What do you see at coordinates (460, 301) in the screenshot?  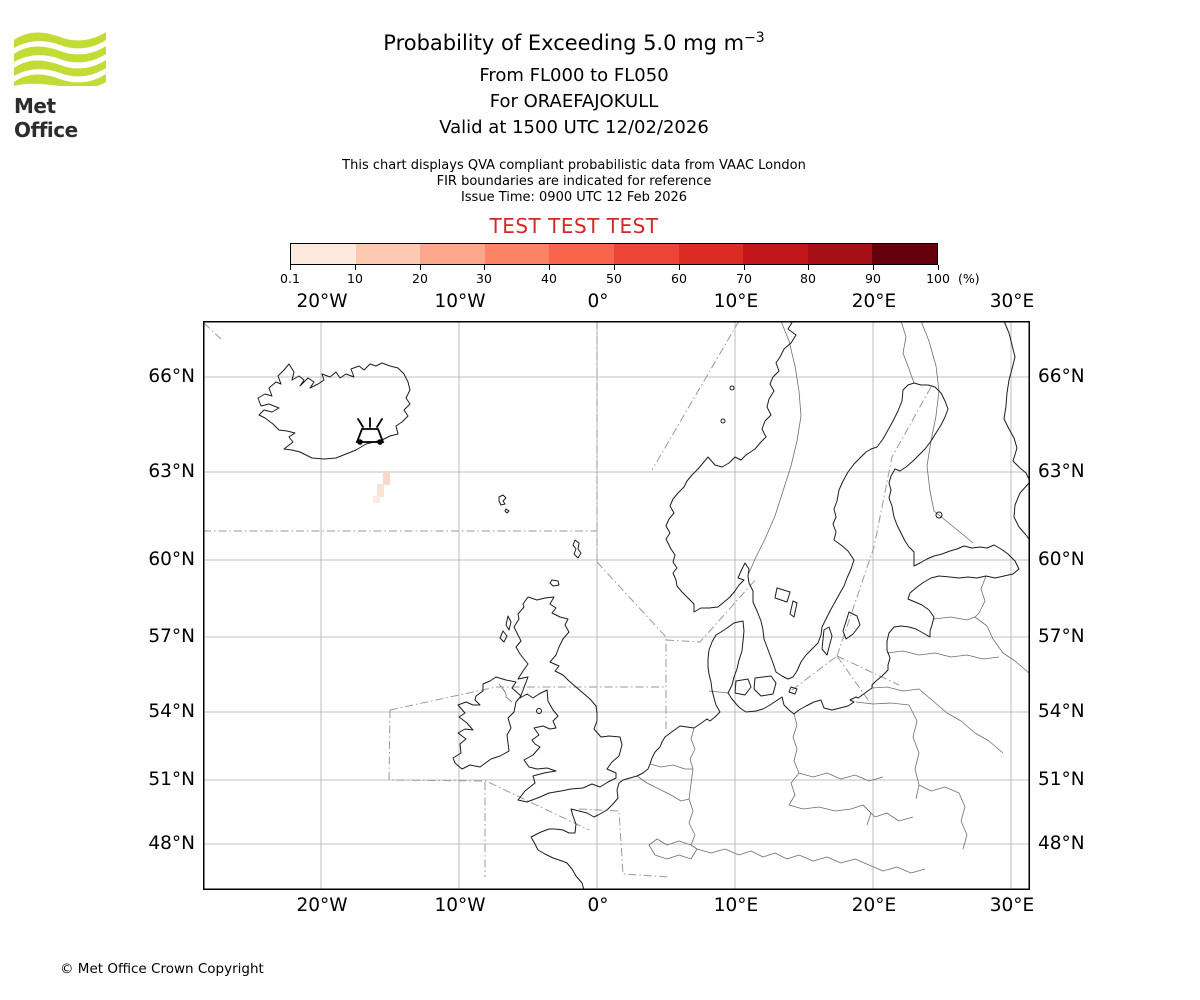 I see `lon-label-top: 10°W` at bounding box center [460, 301].